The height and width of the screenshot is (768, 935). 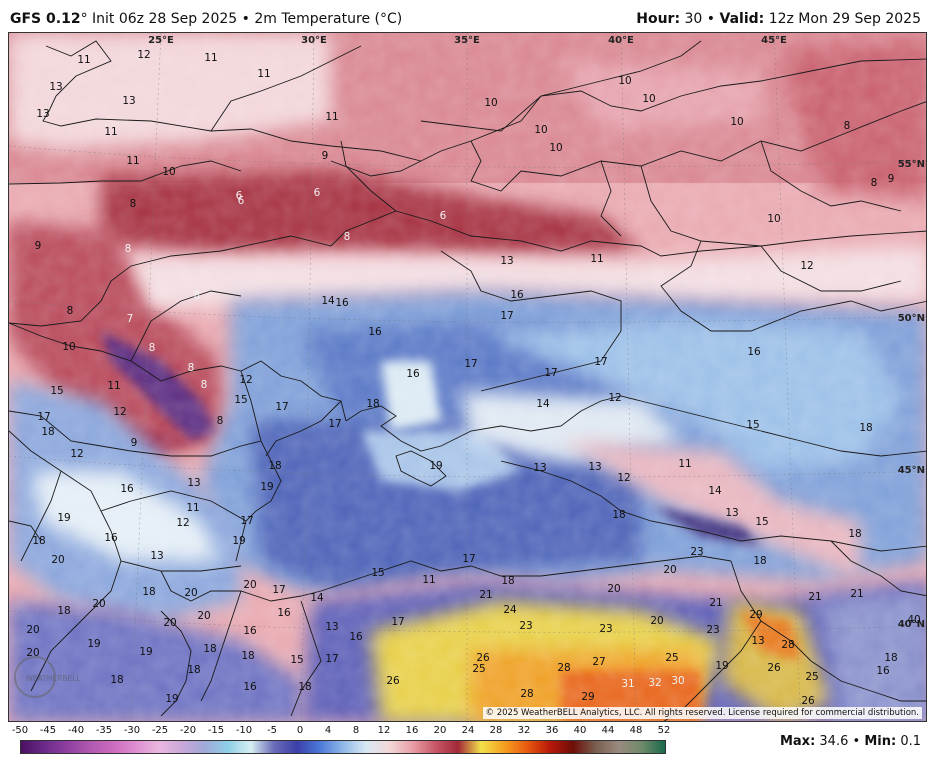 What do you see at coordinates (834, 741) in the screenshot?
I see `max-value: 34.6` at bounding box center [834, 741].